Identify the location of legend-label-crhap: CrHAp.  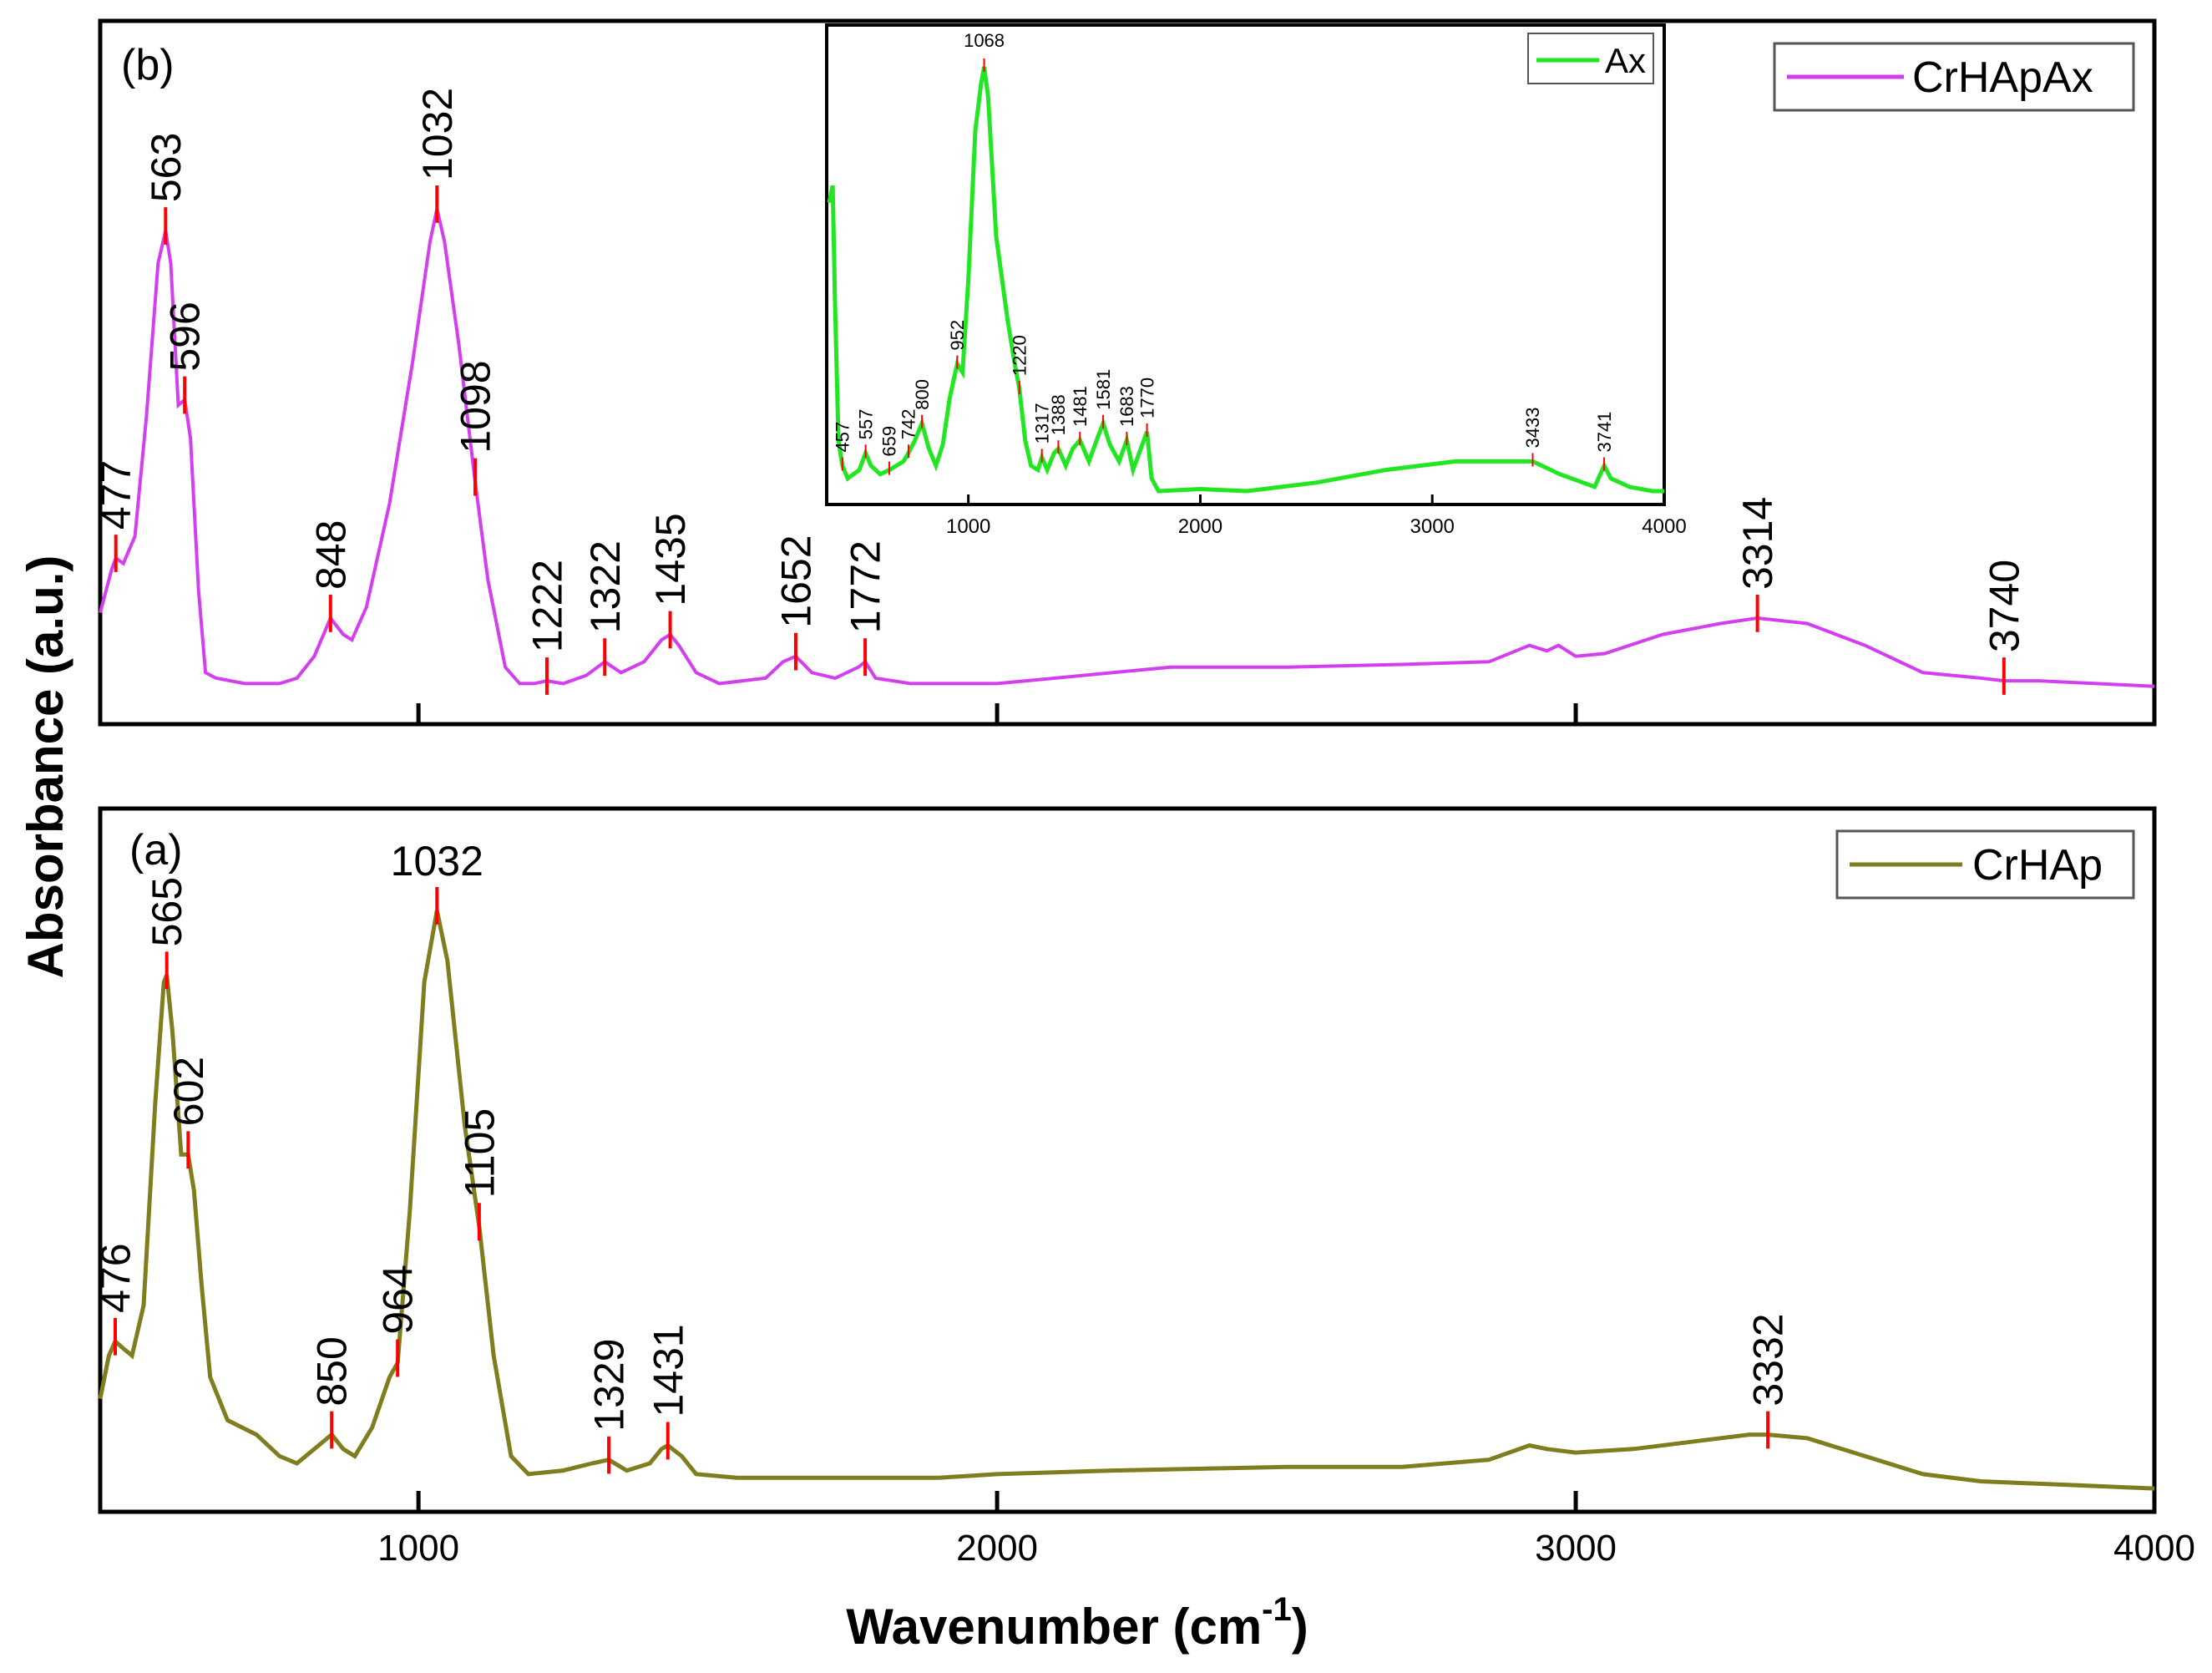
(2037, 865).